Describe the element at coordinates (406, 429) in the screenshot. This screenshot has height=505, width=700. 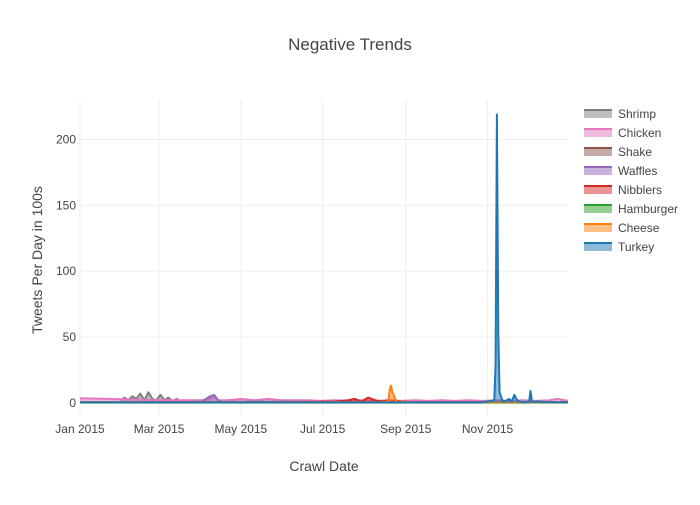
I see `x-tick-label: Sep 2015` at that location.